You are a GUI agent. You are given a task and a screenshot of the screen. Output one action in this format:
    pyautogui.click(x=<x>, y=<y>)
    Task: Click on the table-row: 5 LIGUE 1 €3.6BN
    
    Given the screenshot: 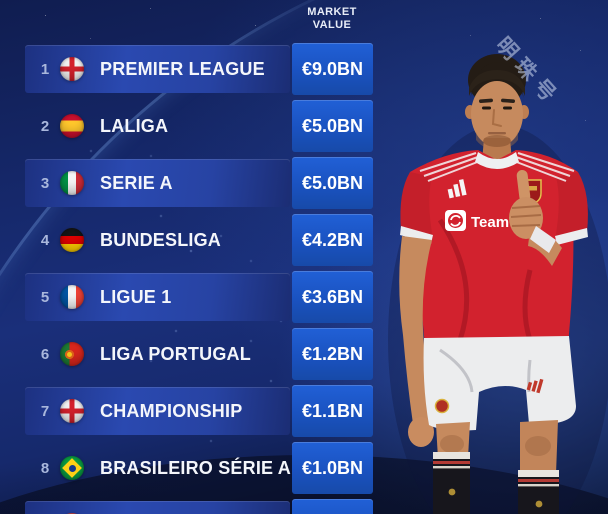 What is the action you would take?
    pyautogui.click(x=199, y=297)
    